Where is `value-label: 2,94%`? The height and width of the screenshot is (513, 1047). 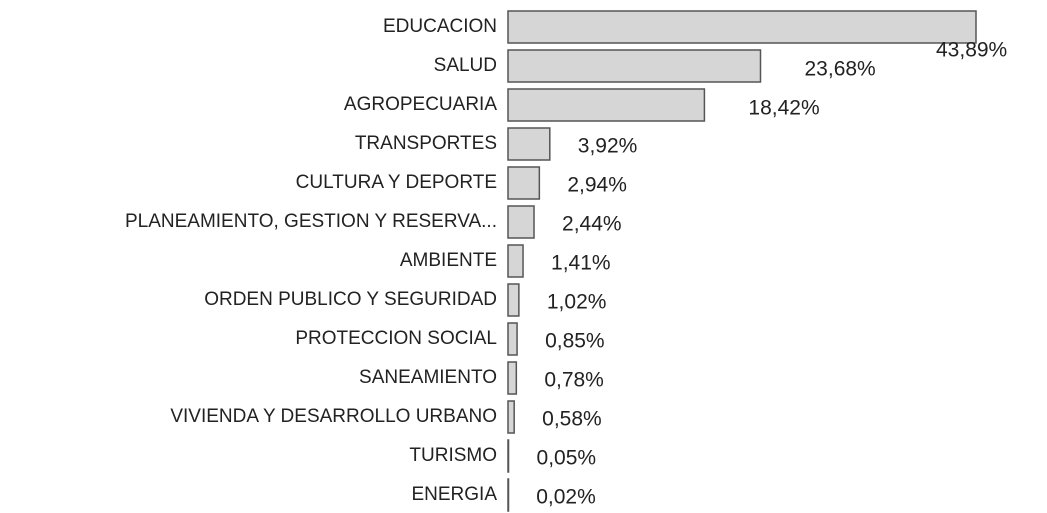 value-label: 2,94% is located at coordinates (597, 185).